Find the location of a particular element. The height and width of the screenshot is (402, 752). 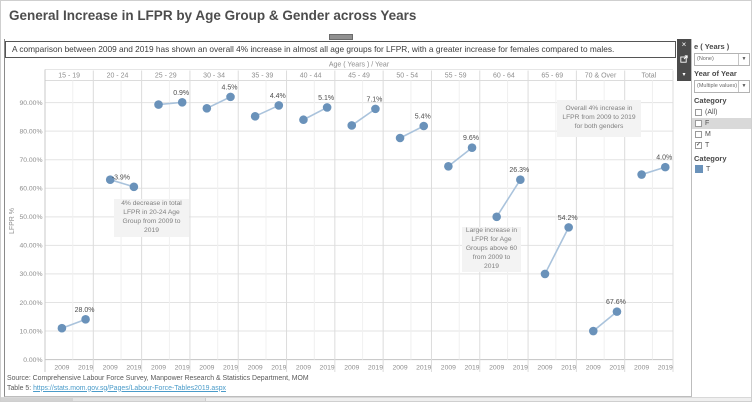

age-group-header: 20 - 24 is located at coordinates (118, 76).